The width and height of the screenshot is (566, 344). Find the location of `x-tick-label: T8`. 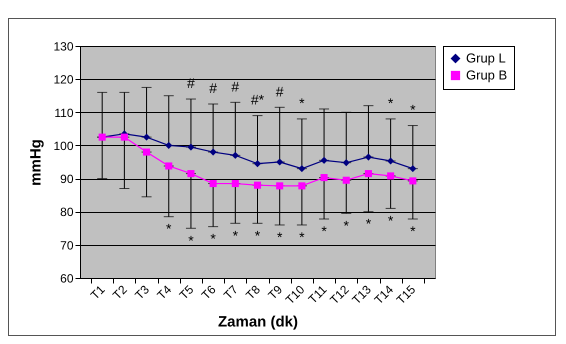

x-tick-label: T8 is located at coordinates (253, 292).